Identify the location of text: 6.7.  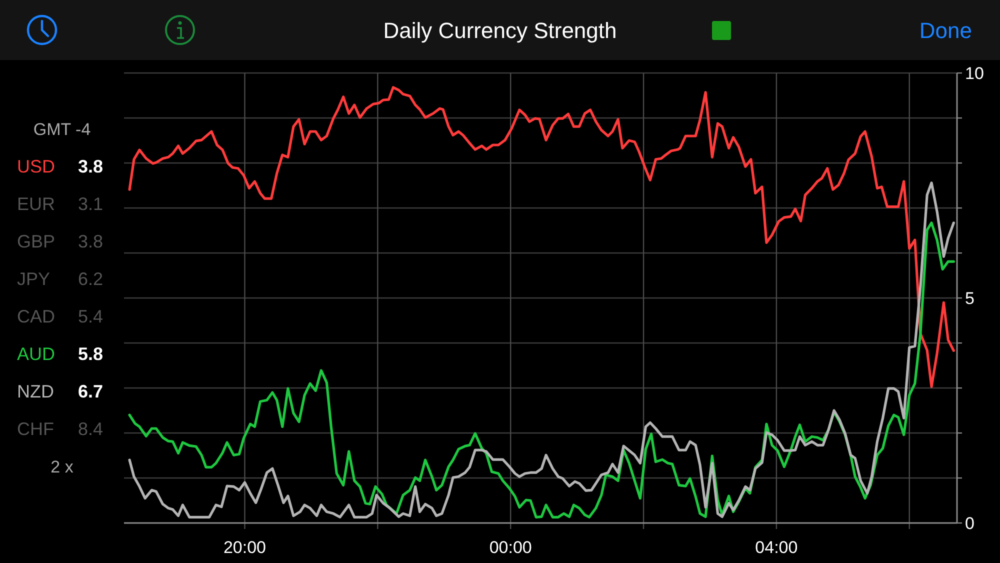
(91, 392).